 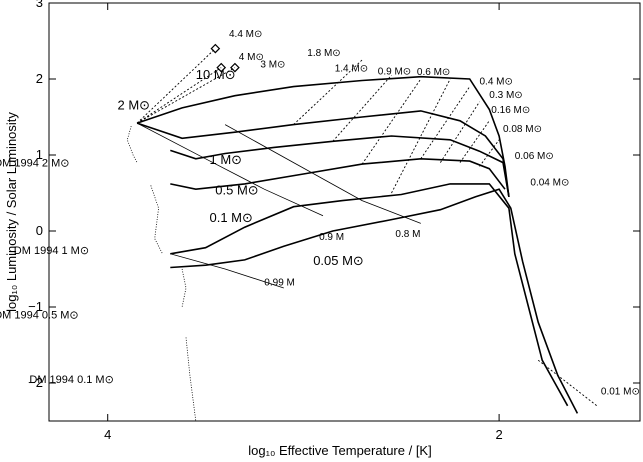 I want to click on annotation-label: 0.5 M⊙, so click(x=236, y=190).